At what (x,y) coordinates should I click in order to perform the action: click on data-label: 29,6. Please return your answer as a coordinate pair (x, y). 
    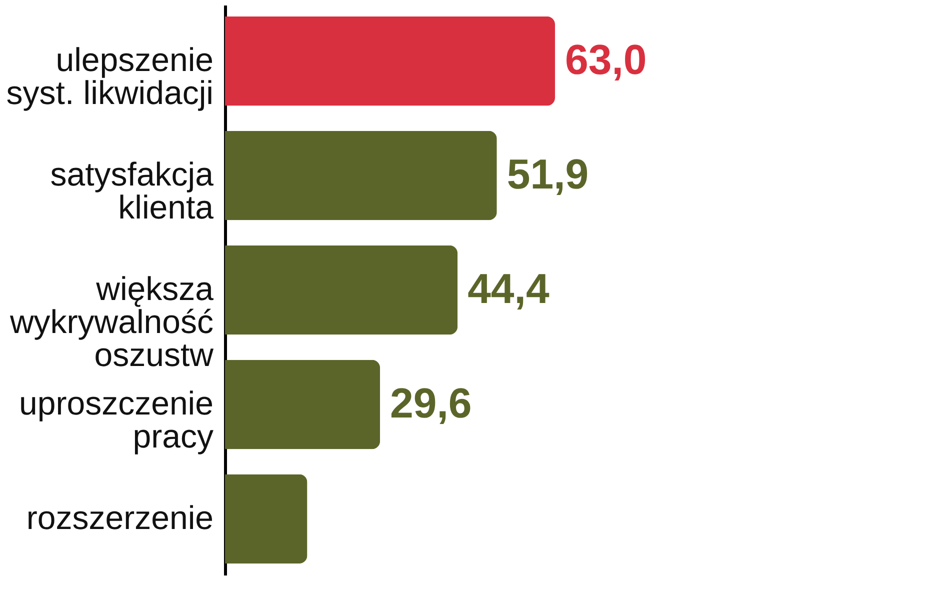
    Looking at the image, I should click on (431, 402).